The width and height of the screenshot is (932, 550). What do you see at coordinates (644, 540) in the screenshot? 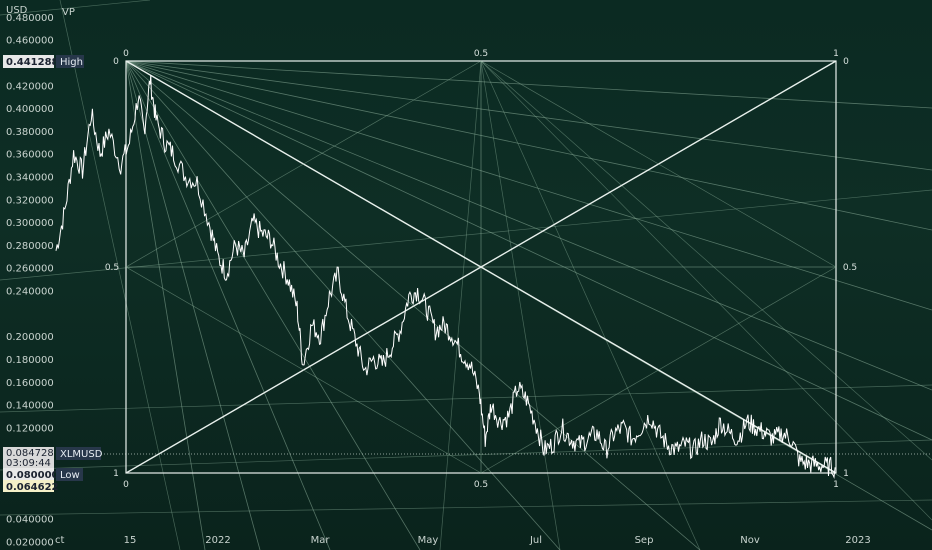
I see `x-tick-label: Sep` at bounding box center [644, 540].